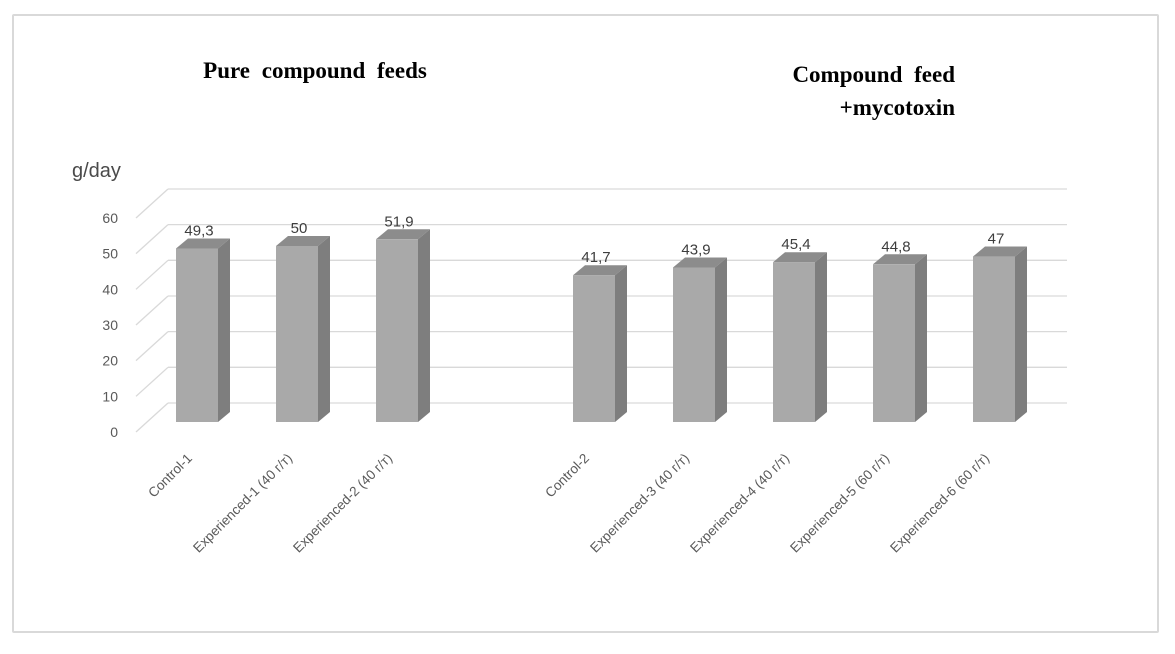 This screenshot has height=654, width=1175. What do you see at coordinates (96, 171) in the screenshot?
I see `y-axis-unit-label: g/day` at bounding box center [96, 171].